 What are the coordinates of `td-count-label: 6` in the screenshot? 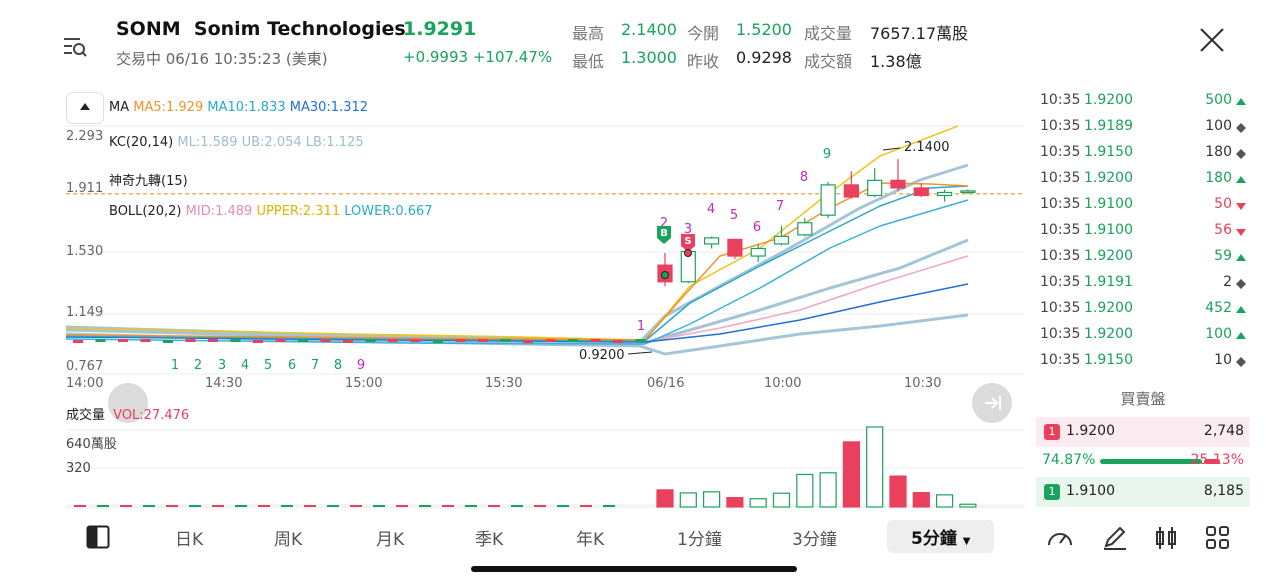 It's located at (292, 365).